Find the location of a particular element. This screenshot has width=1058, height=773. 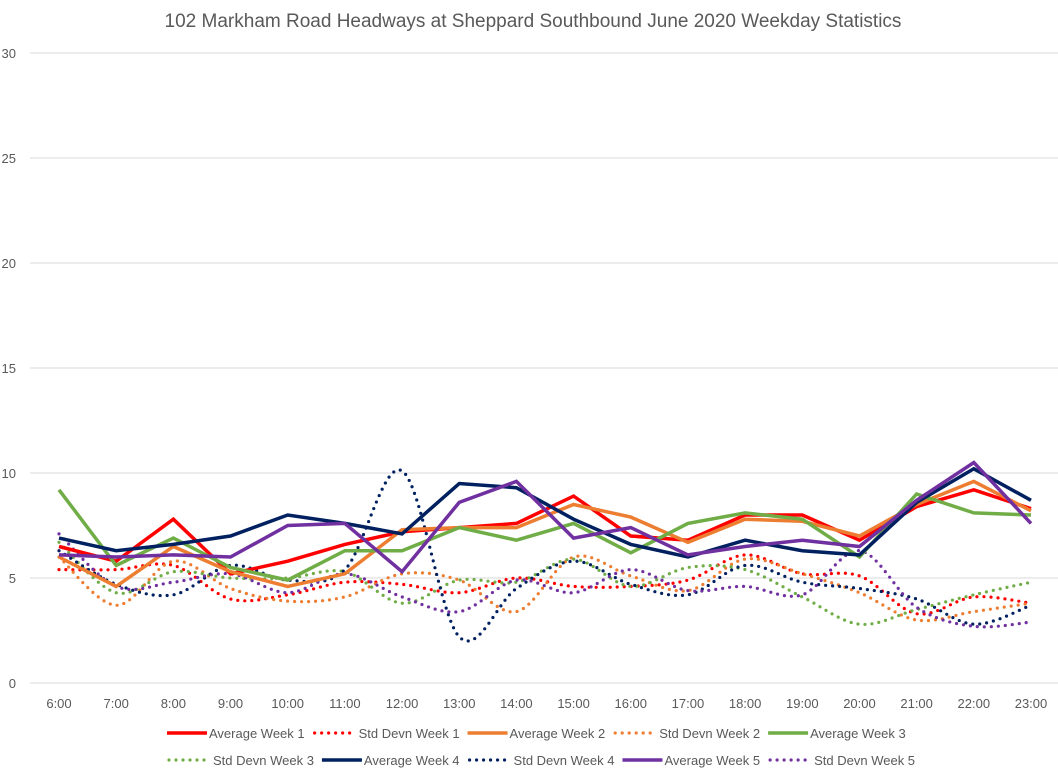

legend-label: Average Week 1 is located at coordinates (257, 733).